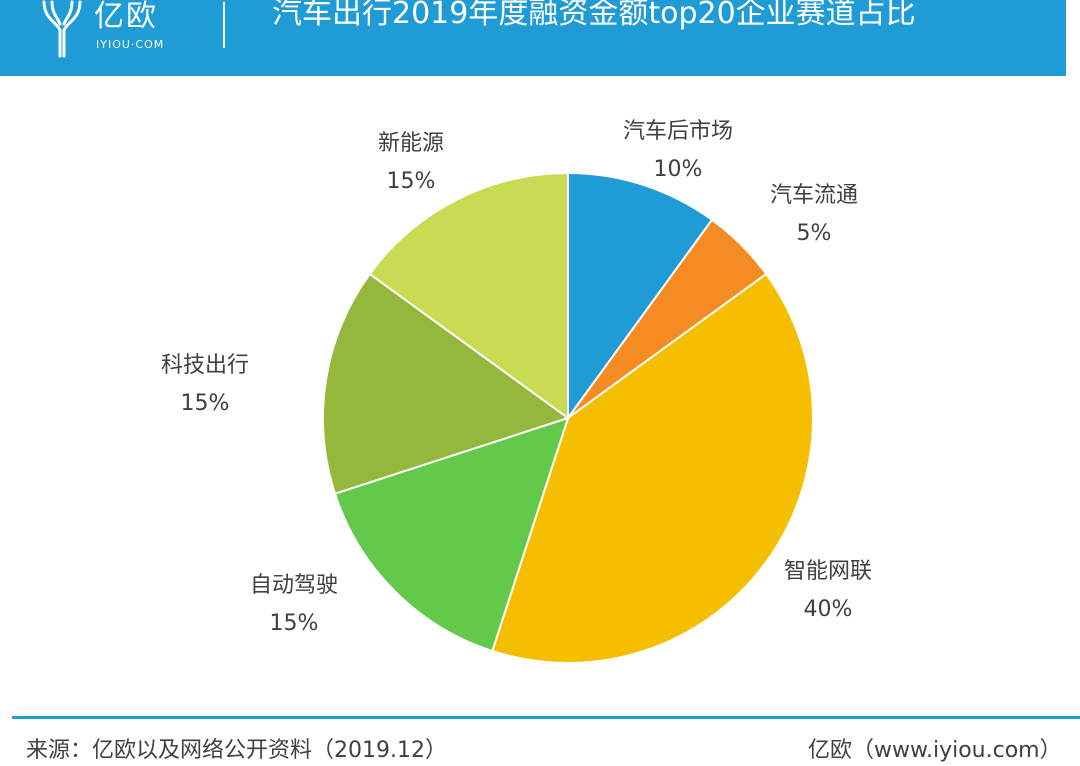 Image resolution: width=1080 pixels, height=766 pixels. Describe the element at coordinates (678, 169) in the screenshot. I see `slice-percent: 10%` at that location.